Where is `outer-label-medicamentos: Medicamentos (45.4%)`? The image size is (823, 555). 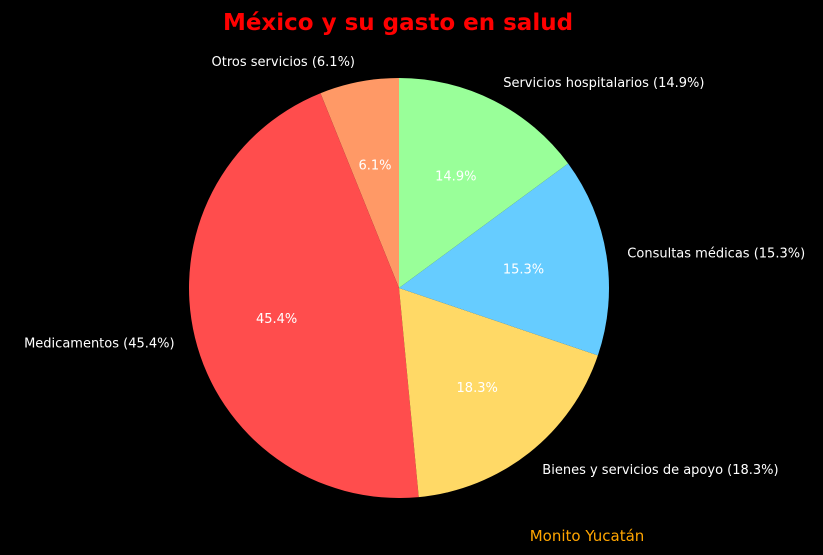 outer-label-medicamentos: Medicamentos (45.4%) is located at coordinates (99, 344).